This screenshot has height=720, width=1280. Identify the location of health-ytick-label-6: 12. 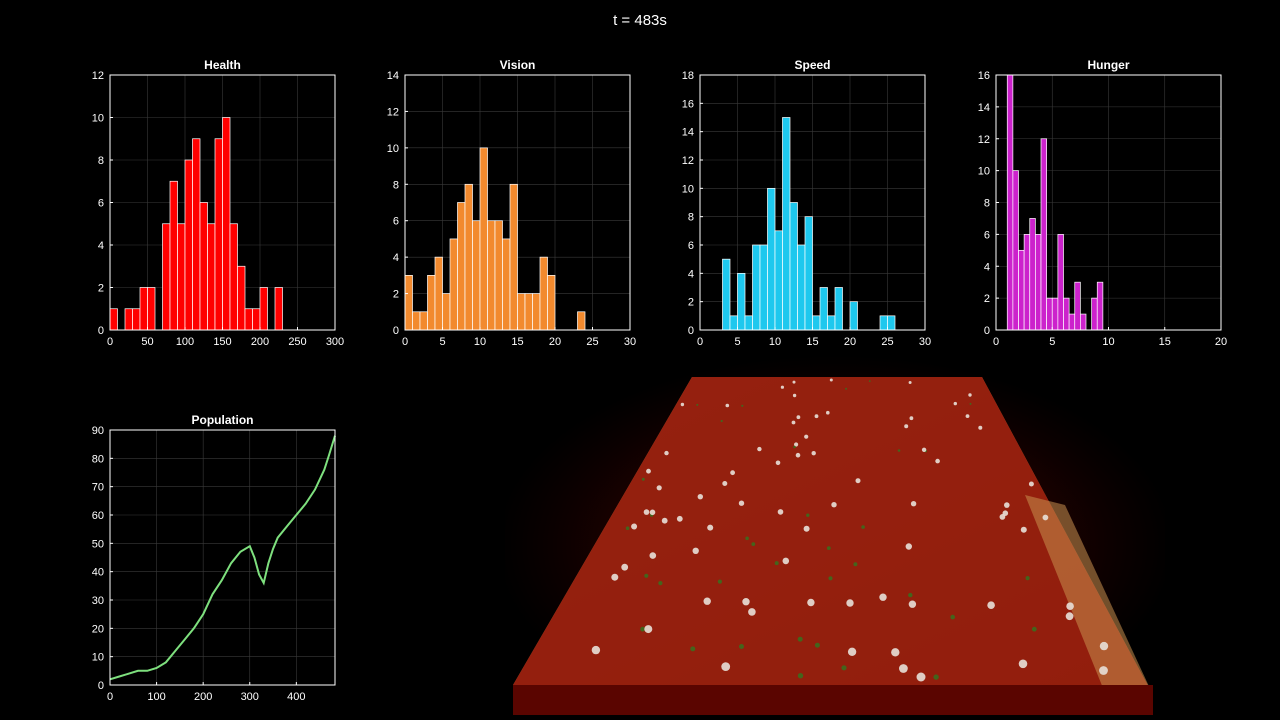
(98, 76).